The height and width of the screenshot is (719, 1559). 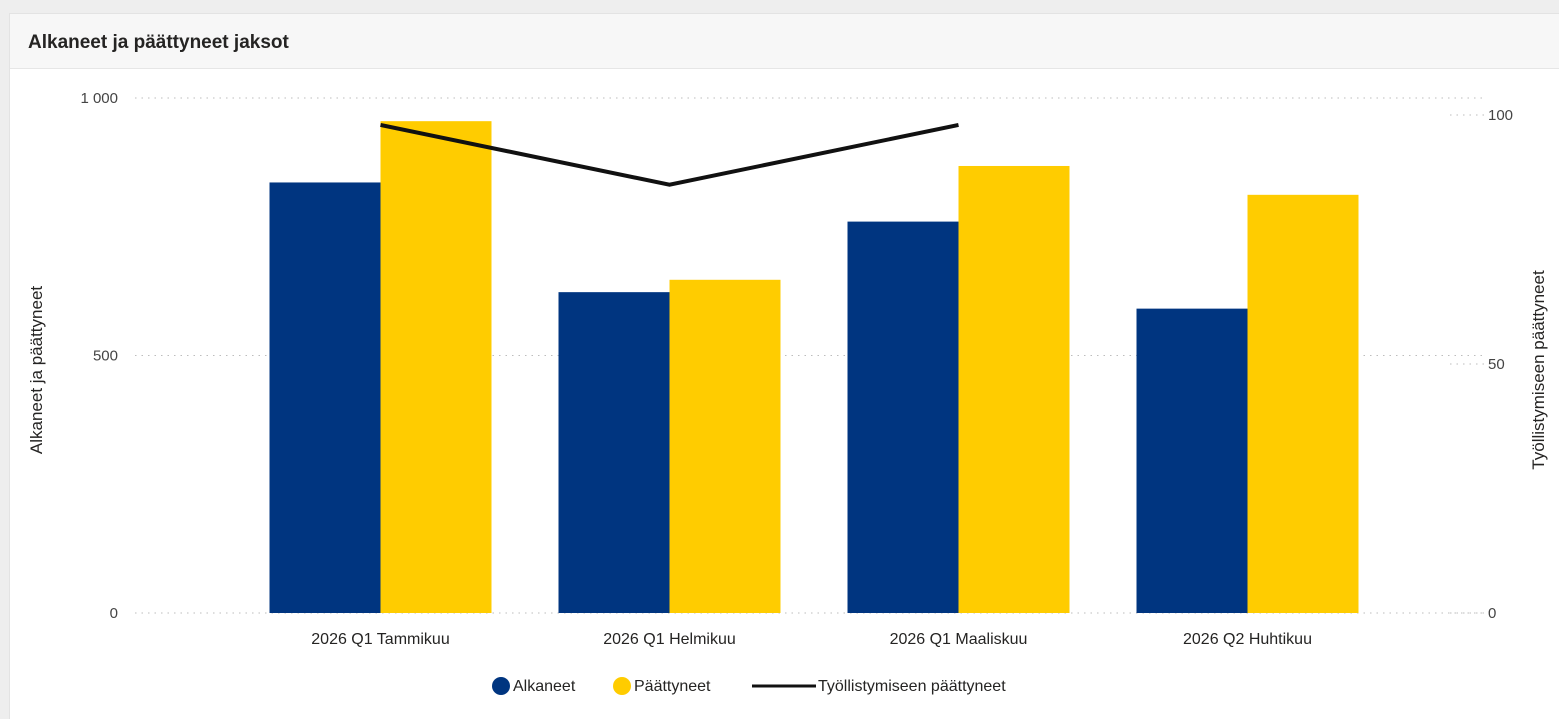 What do you see at coordinates (912, 686) in the screenshot?
I see `legend-label-tyollistymiseen: Työllistymiseen päättyneet` at bounding box center [912, 686].